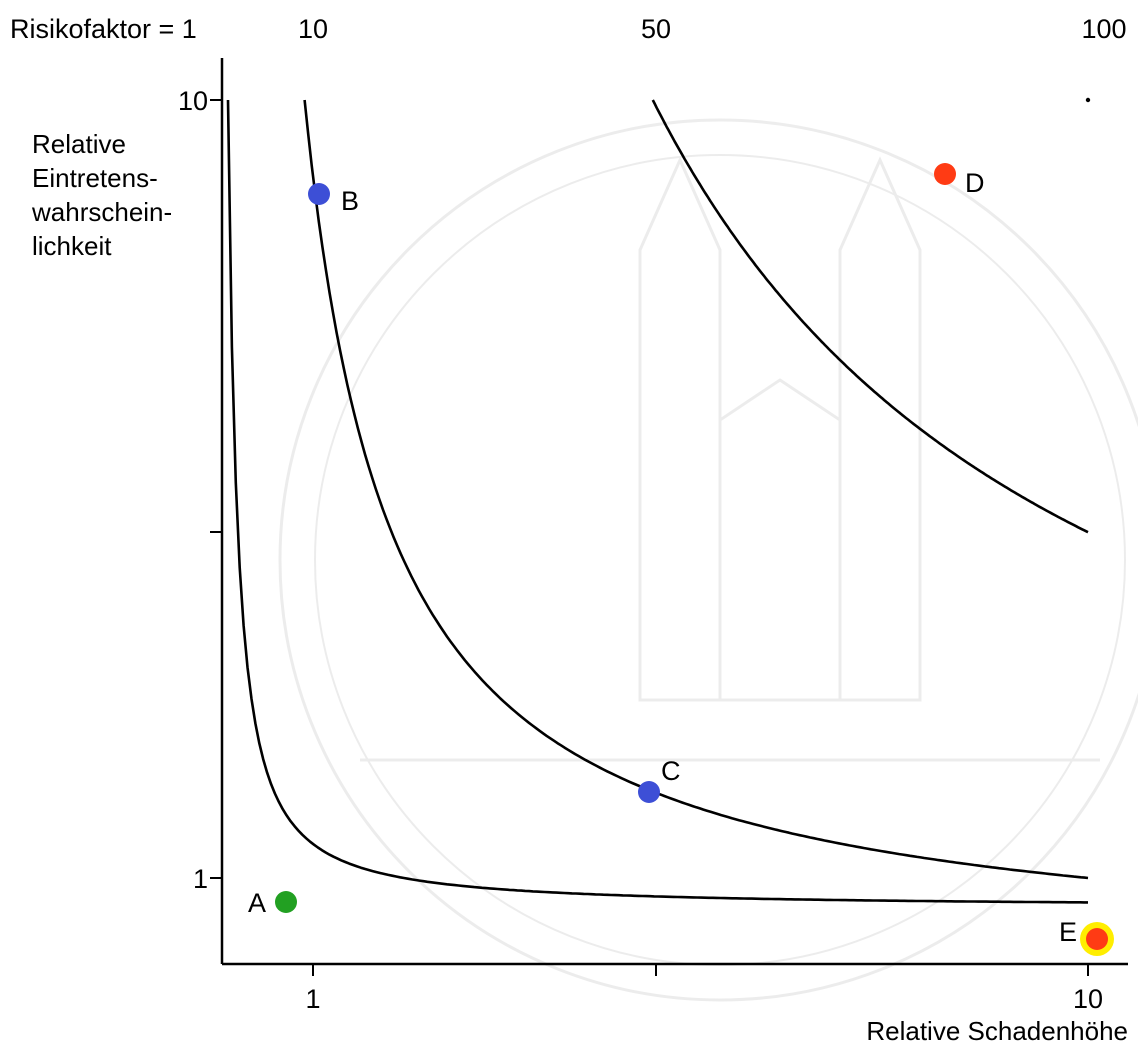 The width and height of the screenshot is (1138, 1055). I want to click on point-label-E: E, so click(1068, 932).